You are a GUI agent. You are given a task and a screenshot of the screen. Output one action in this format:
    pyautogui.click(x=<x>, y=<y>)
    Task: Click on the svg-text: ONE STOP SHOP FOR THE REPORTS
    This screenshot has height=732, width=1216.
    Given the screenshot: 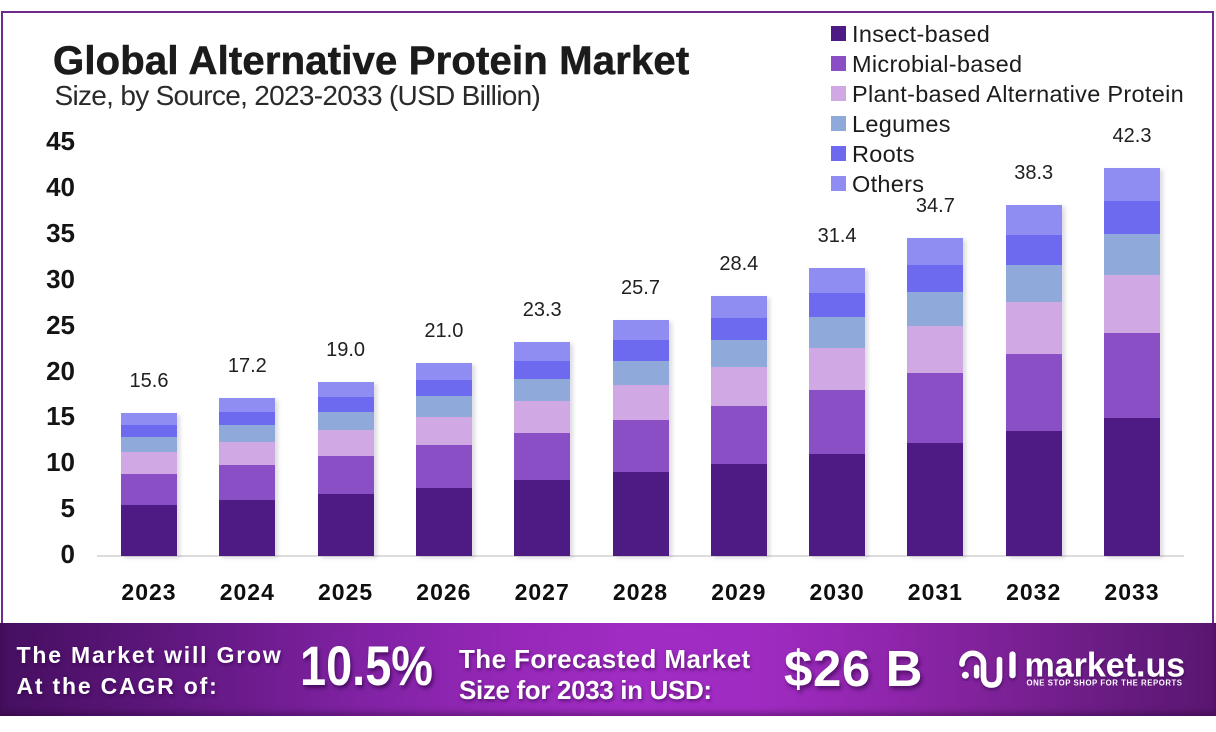 What is the action you would take?
    pyautogui.click(x=1105, y=683)
    